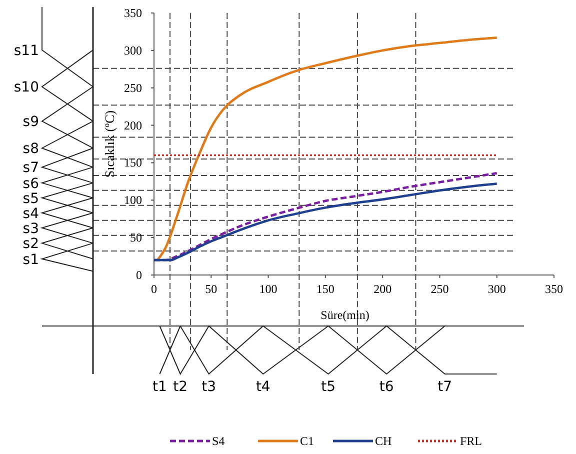  What do you see at coordinates (471, 441) in the screenshot?
I see `legend-label: FRL` at bounding box center [471, 441].